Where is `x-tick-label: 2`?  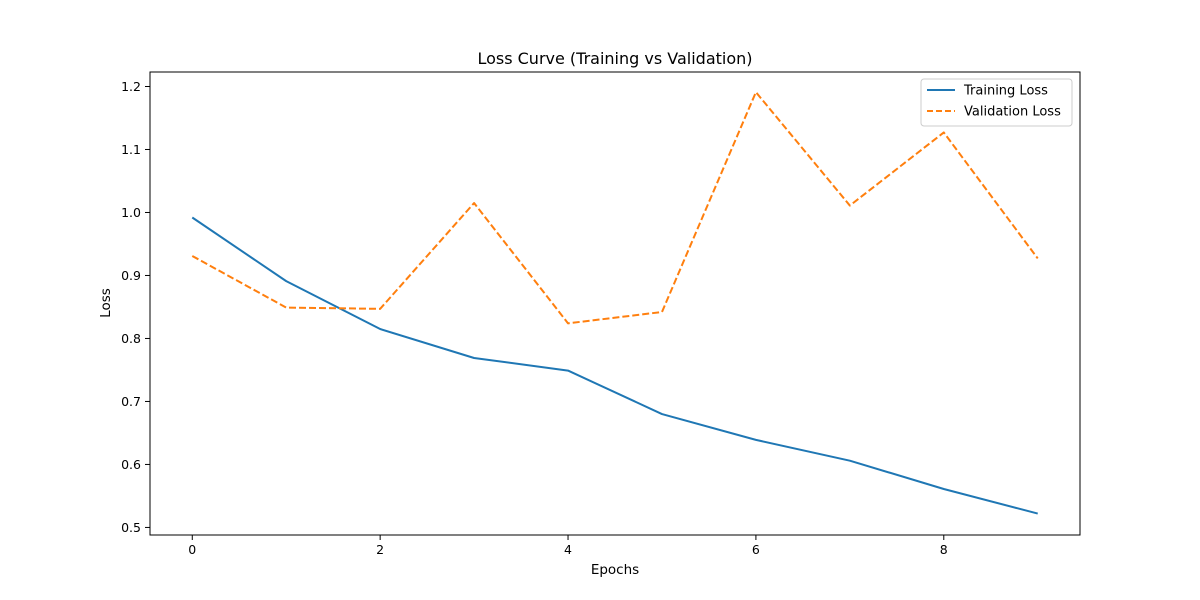 x-tick-label: 2 is located at coordinates (380, 549).